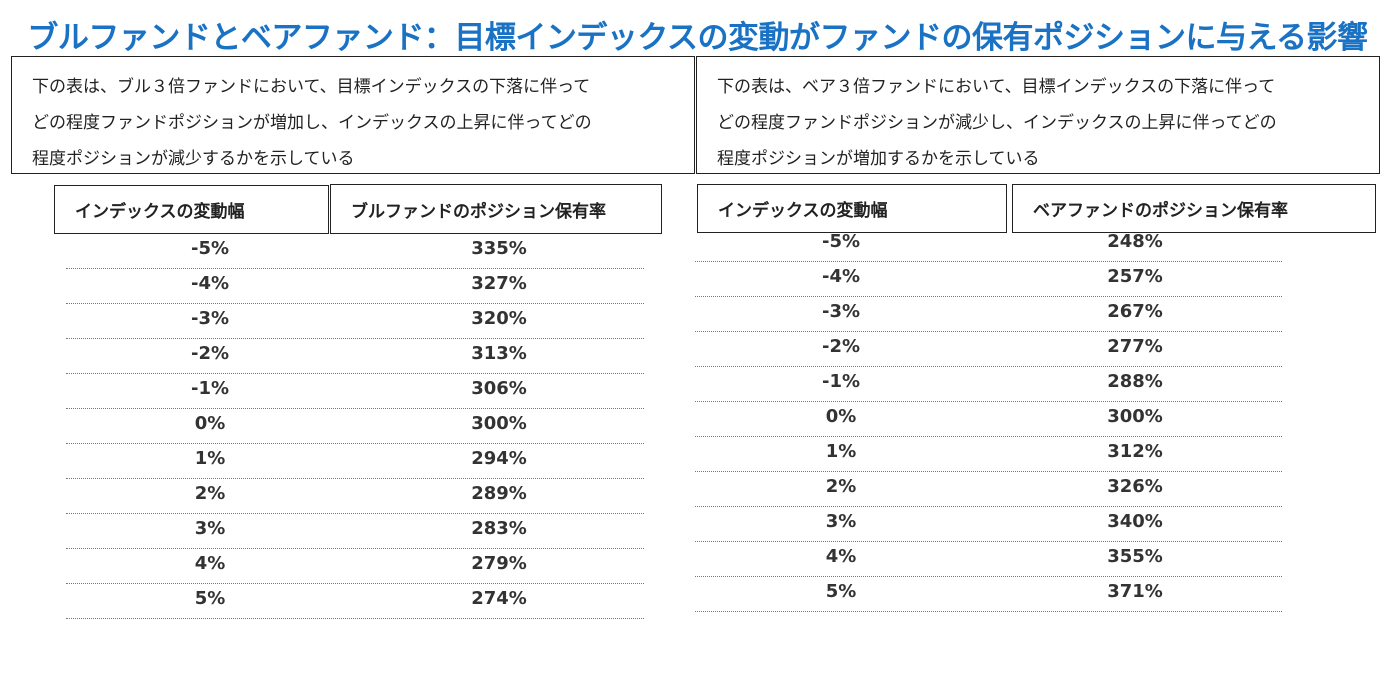 This screenshot has width=1395, height=685. What do you see at coordinates (988, 314) in the screenshot?
I see `table-row: -3% 267%` at bounding box center [988, 314].